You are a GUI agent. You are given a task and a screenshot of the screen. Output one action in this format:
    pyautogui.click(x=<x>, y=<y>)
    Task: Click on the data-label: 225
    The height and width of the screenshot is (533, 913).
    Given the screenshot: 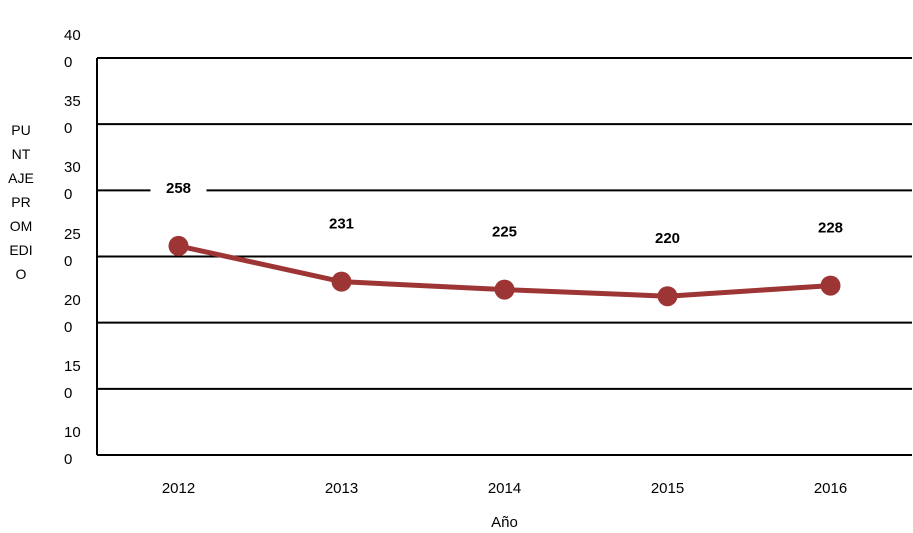 What is the action you would take?
    pyautogui.click(x=504, y=232)
    